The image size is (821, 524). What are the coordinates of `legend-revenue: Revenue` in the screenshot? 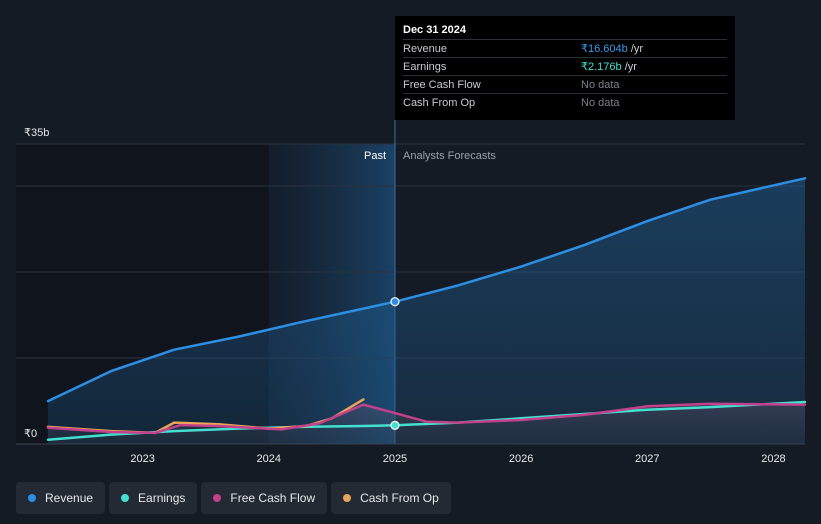 It's located at (61, 498).